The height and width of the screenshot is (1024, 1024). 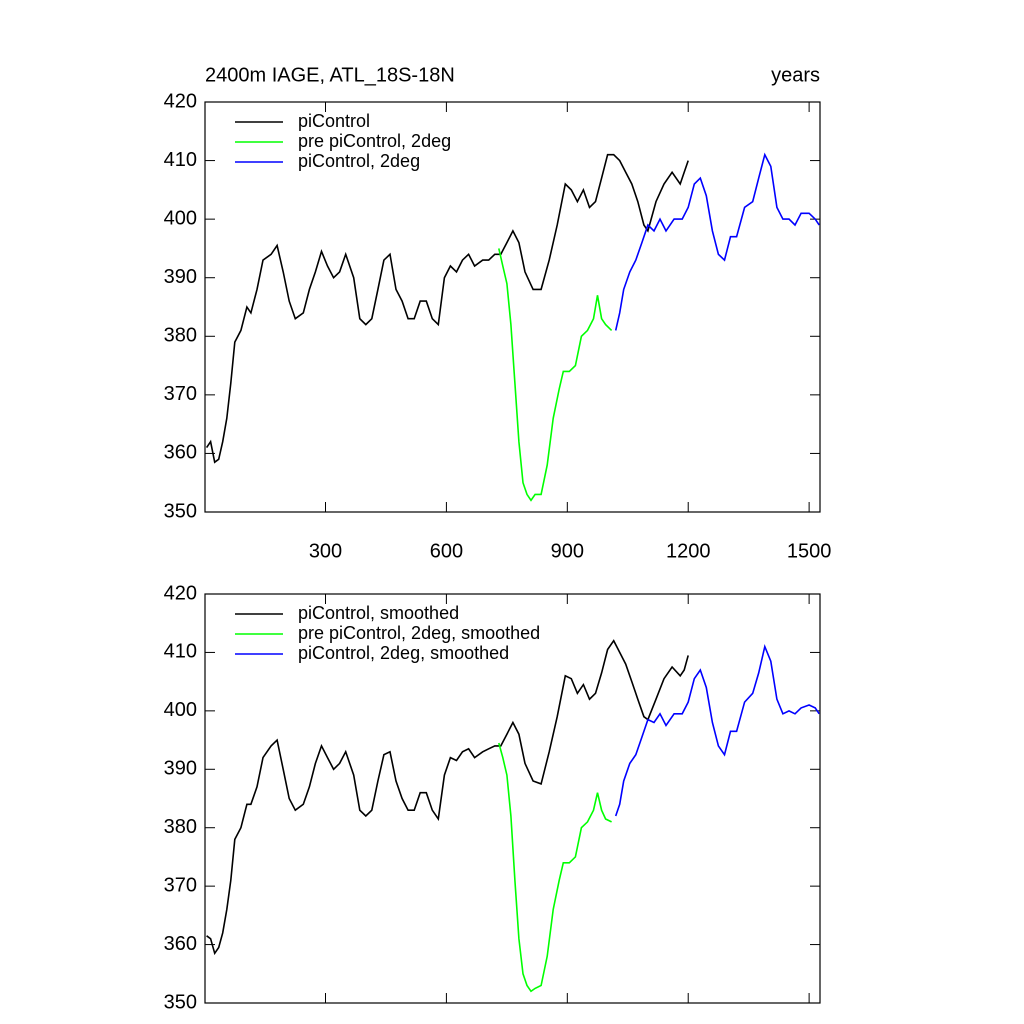 What do you see at coordinates (334, 121) in the screenshot?
I see `legend-label: piControl` at bounding box center [334, 121].